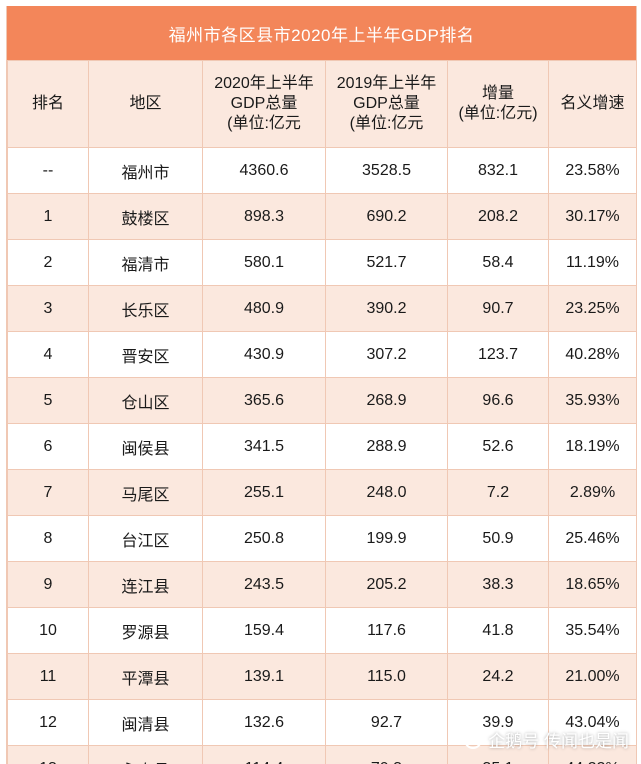  Describe the element at coordinates (386, 400) in the screenshot. I see `table-cell: 268.9` at that location.